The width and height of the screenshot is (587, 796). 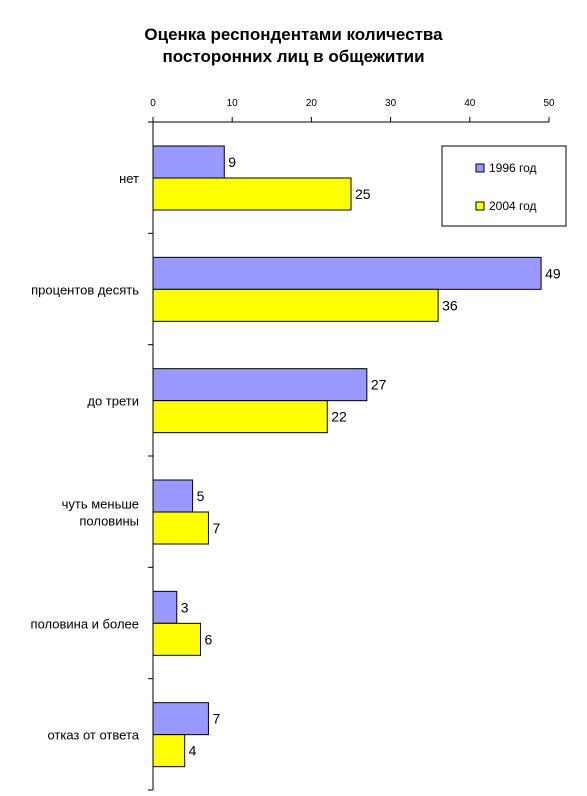 I want to click on legend-label: 1996 год, so click(x=513, y=168).